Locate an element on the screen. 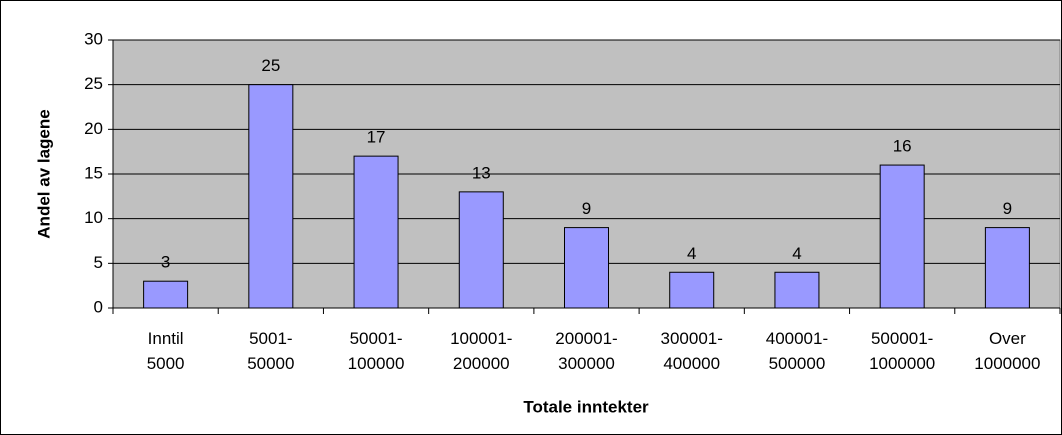 This screenshot has height=435, width=1062. x-tick-label: 400001- 500000 is located at coordinates (797, 351).